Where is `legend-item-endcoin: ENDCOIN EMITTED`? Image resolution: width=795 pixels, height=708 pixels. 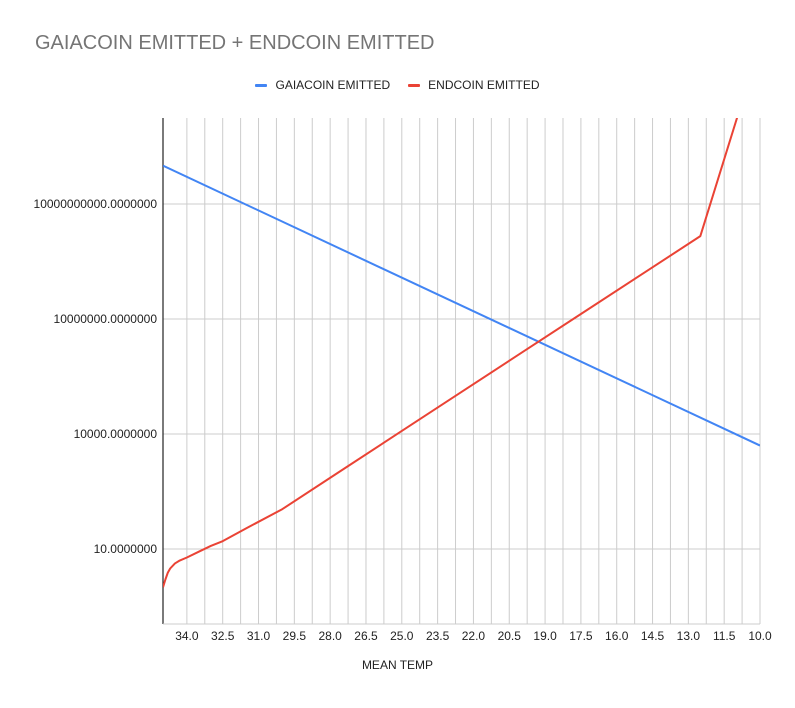
legend-item-endcoin: ENDCOIN EMITTED is located at coordinates (474, 85).